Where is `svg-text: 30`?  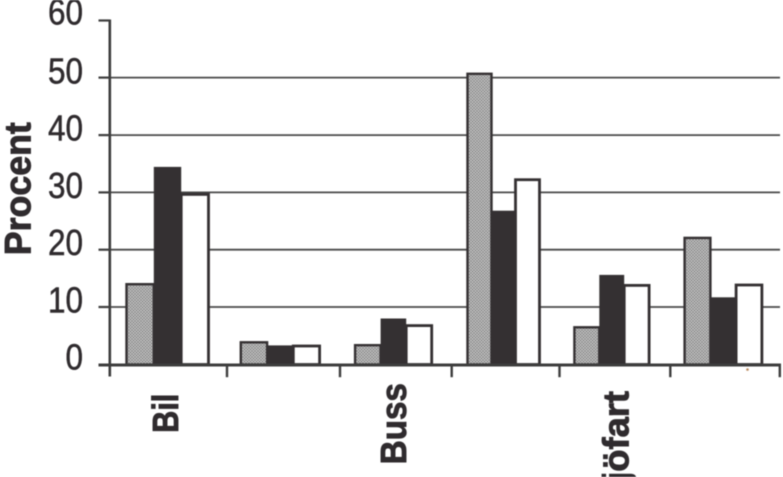 svg-text: 30 is located at coordinates (65, 185).